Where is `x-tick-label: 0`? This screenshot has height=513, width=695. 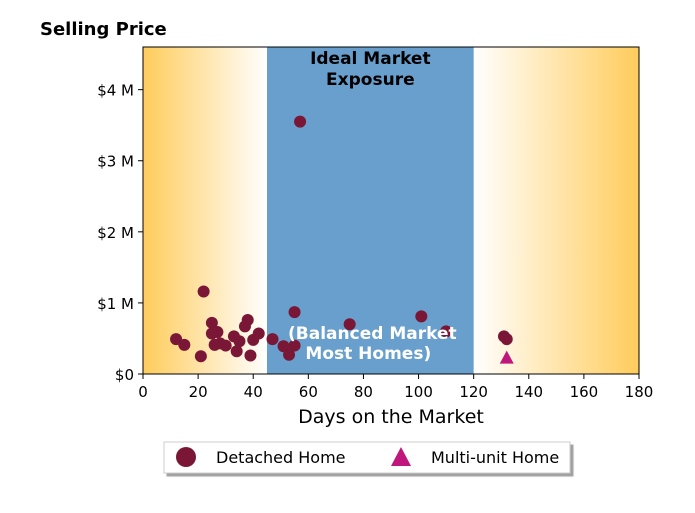 x-tick-label: 0 is located at coordinates (143, 392).